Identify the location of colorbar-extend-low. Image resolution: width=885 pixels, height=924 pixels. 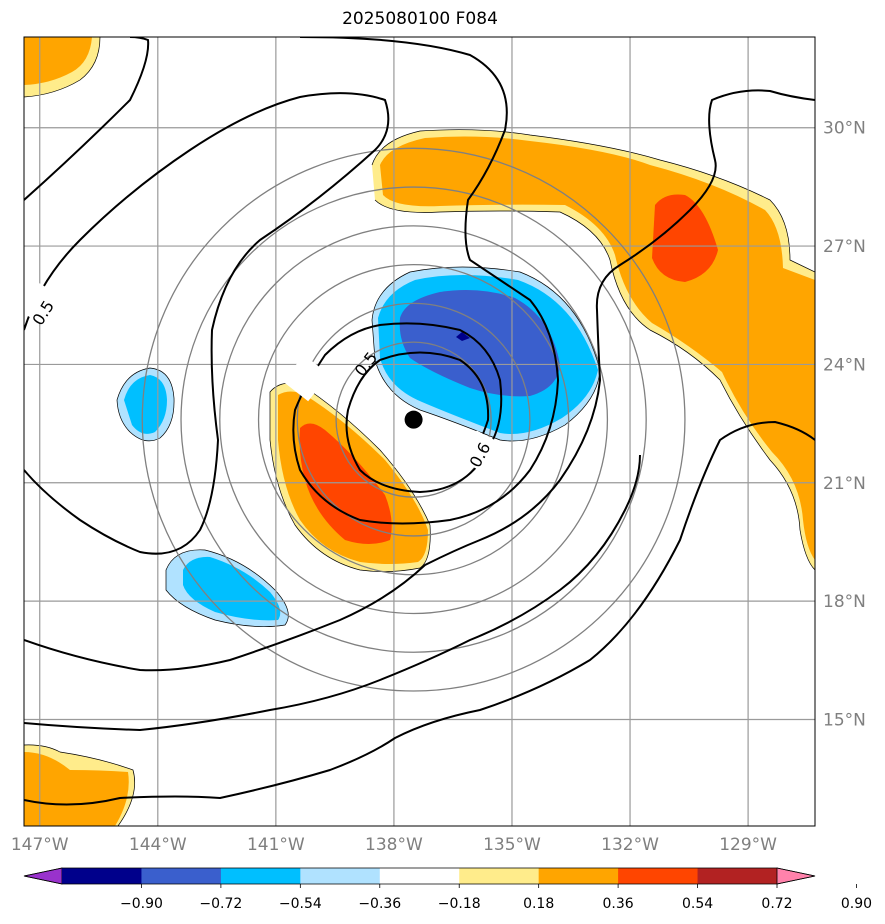
(43, 876).